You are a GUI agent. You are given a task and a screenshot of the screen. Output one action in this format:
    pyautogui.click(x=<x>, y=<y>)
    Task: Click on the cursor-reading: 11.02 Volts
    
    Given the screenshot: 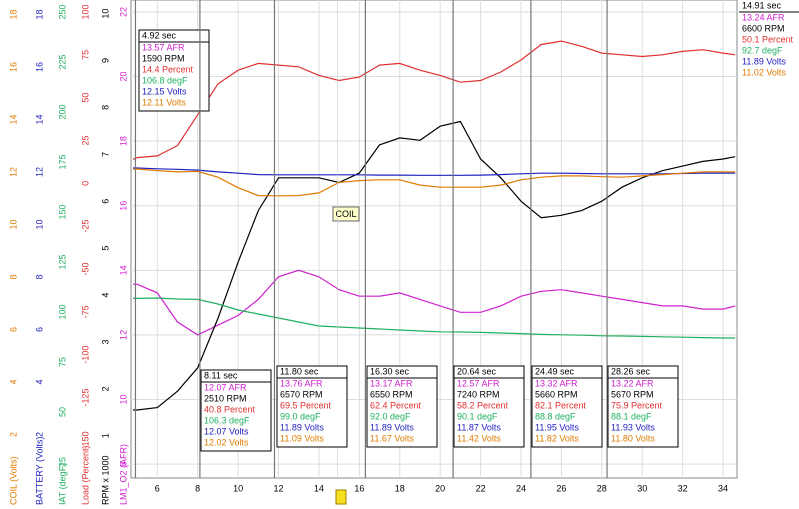 What is the action you would take?
    pyautogui.click(x=764, y=72)
    